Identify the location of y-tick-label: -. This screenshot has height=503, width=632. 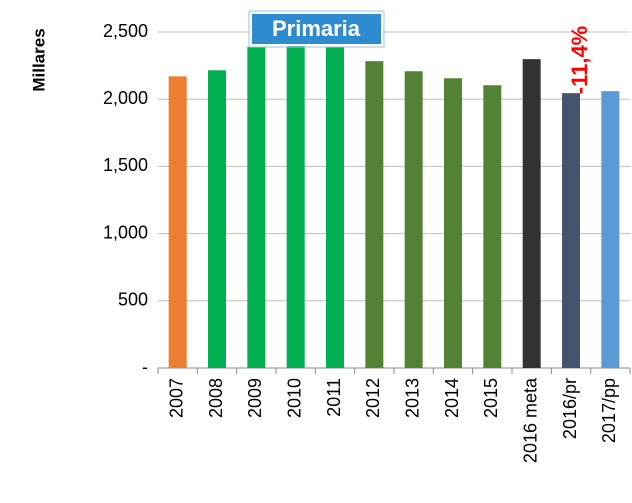
(145, 367).